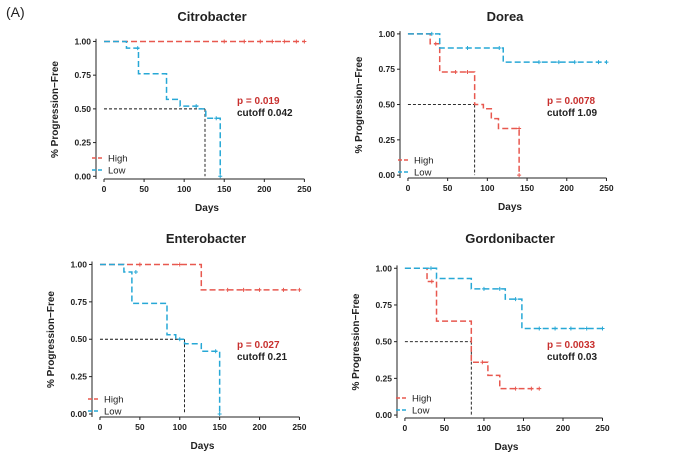 The image size is (676, 453). Describe the element at coordinates (571, 101) in the screenshot. I see `p-value-label: p = 0.0078` at that location.